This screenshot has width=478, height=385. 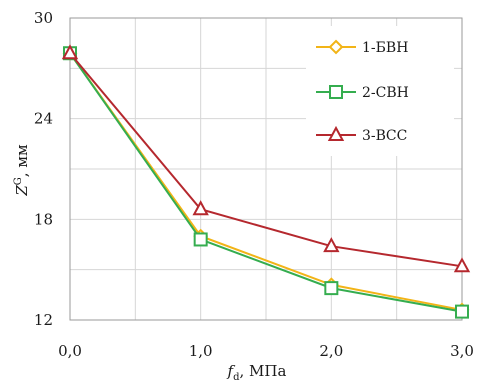 I want to click on y-axis-label-superscript: G, so click(x=18, y=181).